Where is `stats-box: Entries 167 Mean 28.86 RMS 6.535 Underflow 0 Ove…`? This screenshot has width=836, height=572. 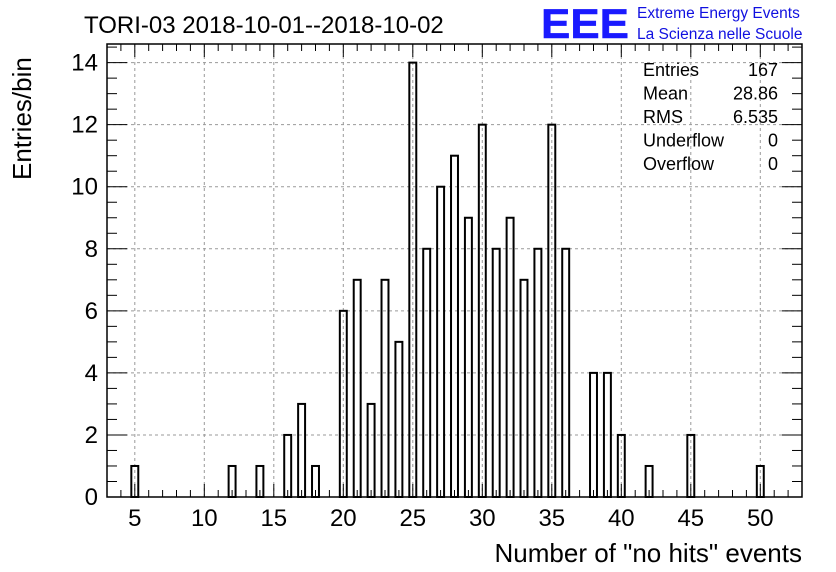 stats-box: Entries 167 Mean 28.86 RMS 6.535 Underflow 0 Ove… is located at coordinates (710, 117).